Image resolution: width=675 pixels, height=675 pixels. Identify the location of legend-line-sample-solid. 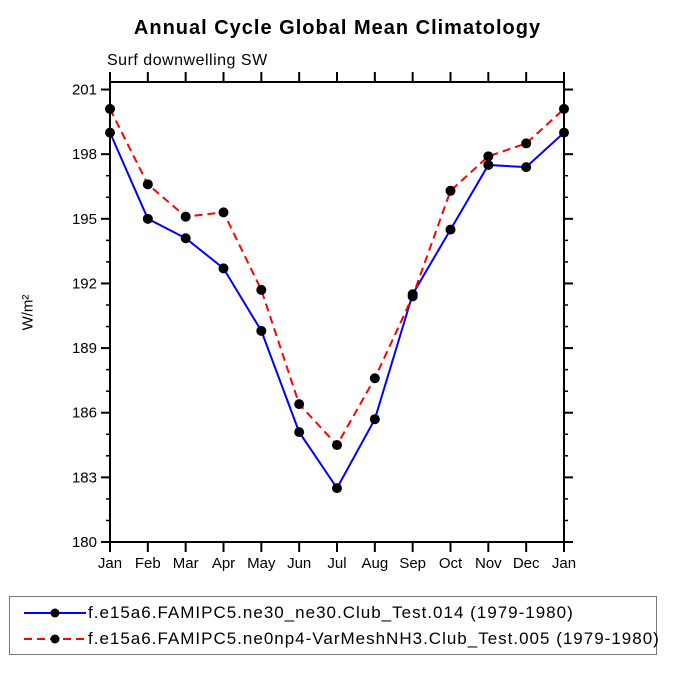
(55, 612).